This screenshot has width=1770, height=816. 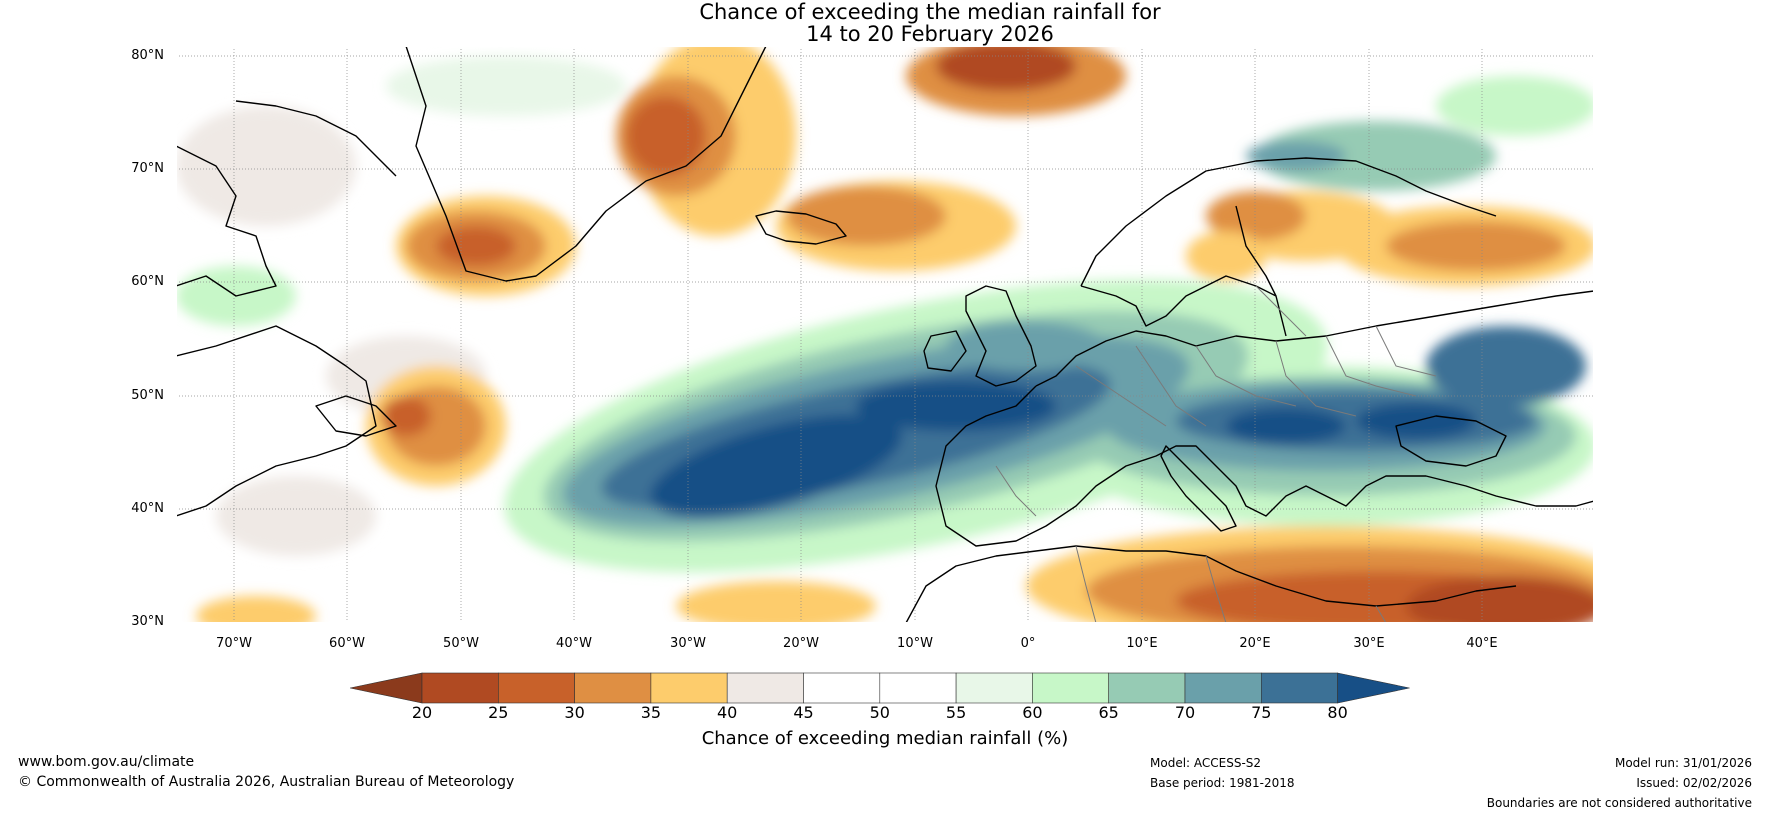 I want to click on lat-label-60n: 60°N, so click(x=147, y=281).